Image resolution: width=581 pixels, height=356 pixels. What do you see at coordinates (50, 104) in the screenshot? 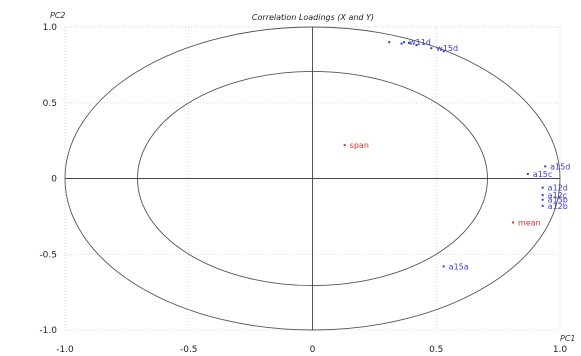
I see `y-tick-label: 0.5` at bounding box center [50, 104].